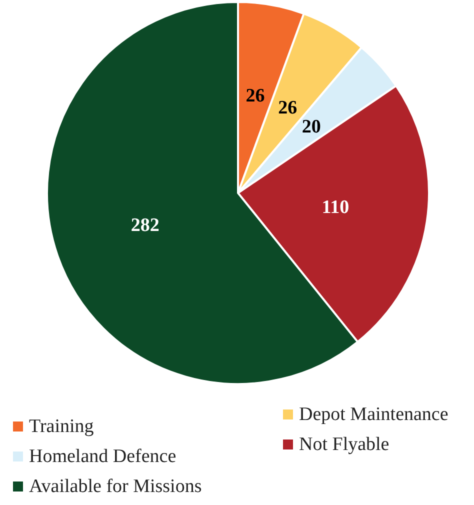  Describe the element at coordinates (61, 426) in the screenshot. I see `legend-label: Training` at that location.